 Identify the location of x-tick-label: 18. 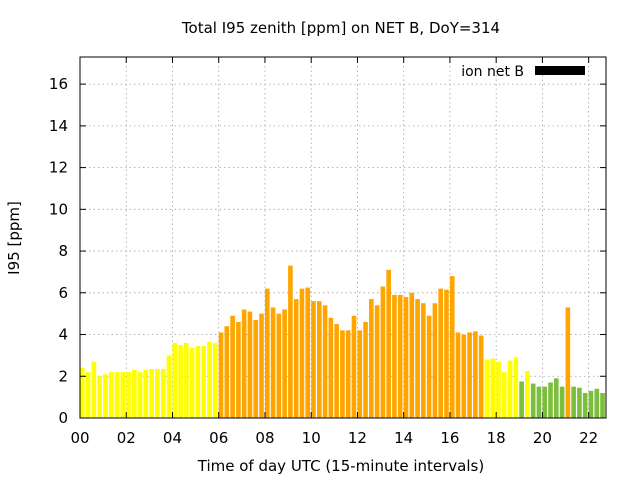
(496, 438).